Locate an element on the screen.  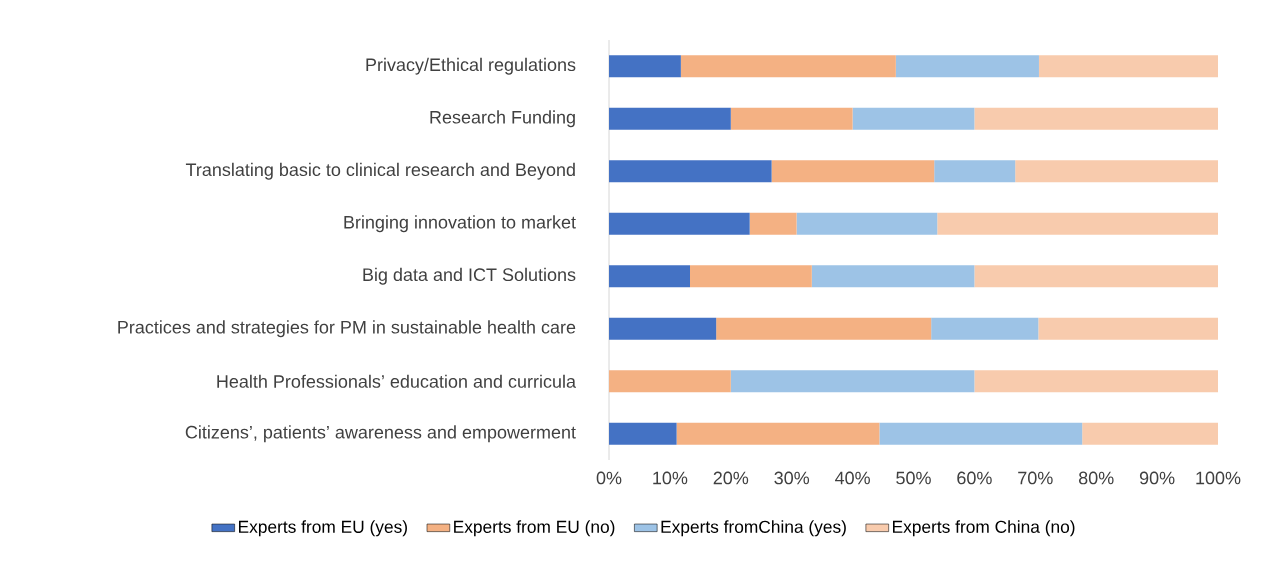
y-tick-label: Research Funding is located at coordinates (502, 119).